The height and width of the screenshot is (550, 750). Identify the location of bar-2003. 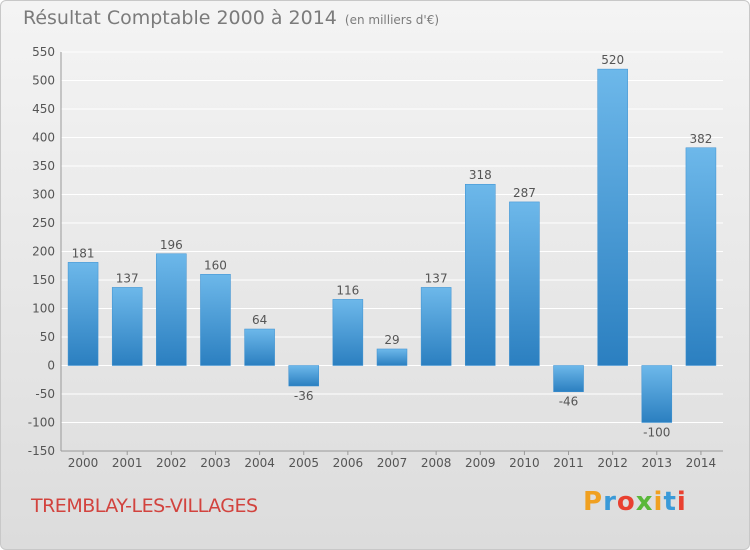
(215, 320).